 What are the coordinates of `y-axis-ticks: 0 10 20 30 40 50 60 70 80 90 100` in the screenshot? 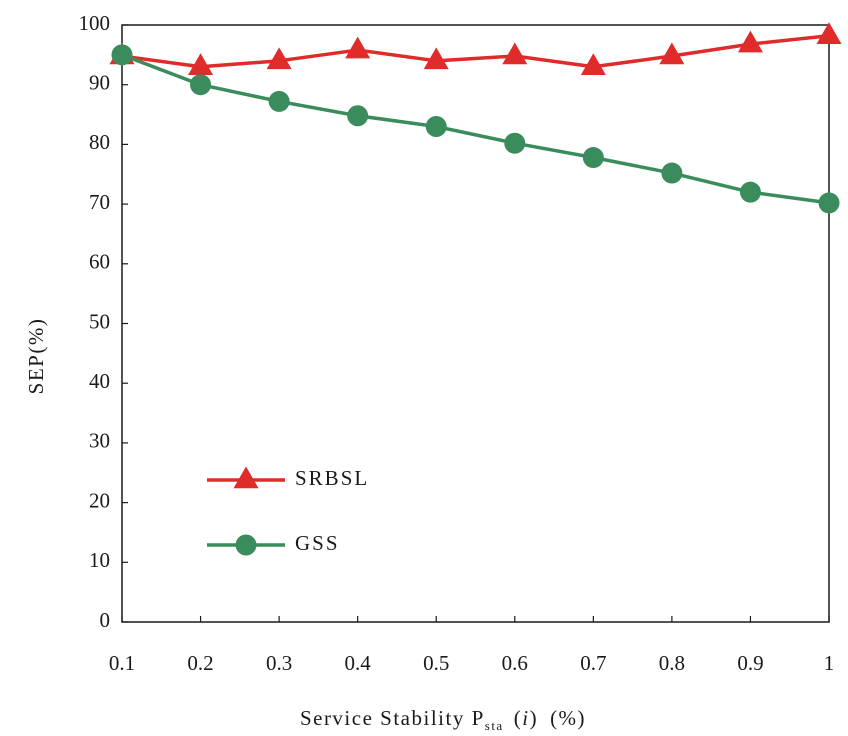 It's located at (103, 321).